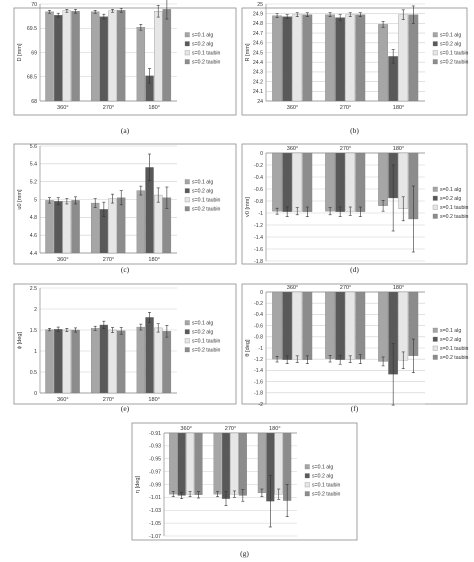 This screenshot has height=562, width=474. Describe the element at coordinates (258, 73) in the screenshot. I see `y-tick-label: 24.3` at that location.